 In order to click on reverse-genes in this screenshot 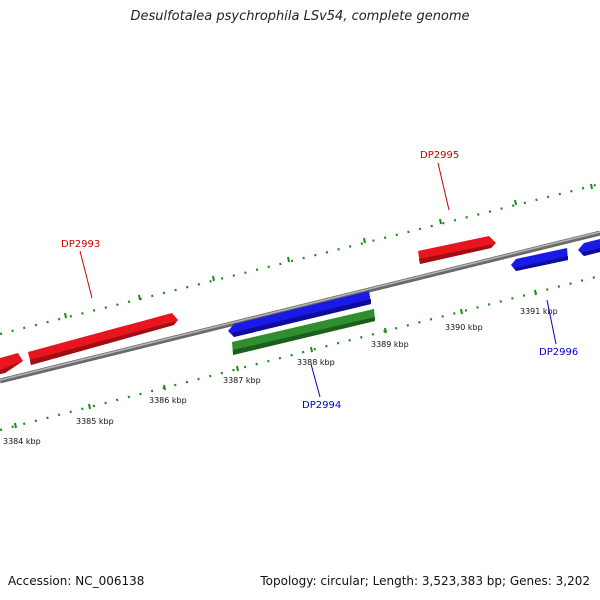, I will do `click(414, 288)`.